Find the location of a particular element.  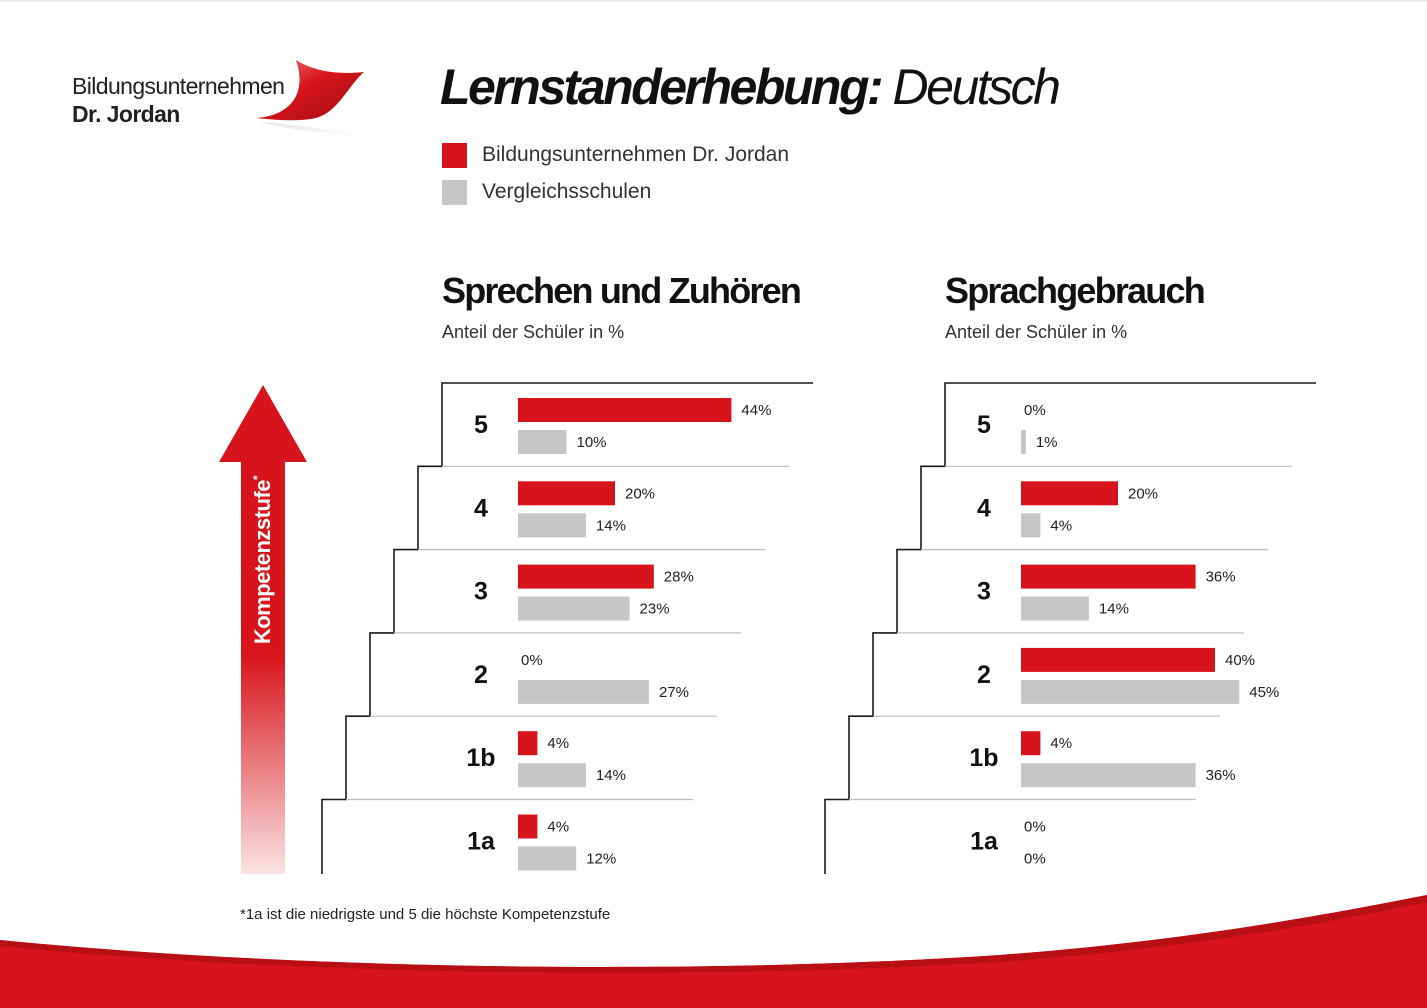

legend-swatch-grey is located at coordinates (454, 192).